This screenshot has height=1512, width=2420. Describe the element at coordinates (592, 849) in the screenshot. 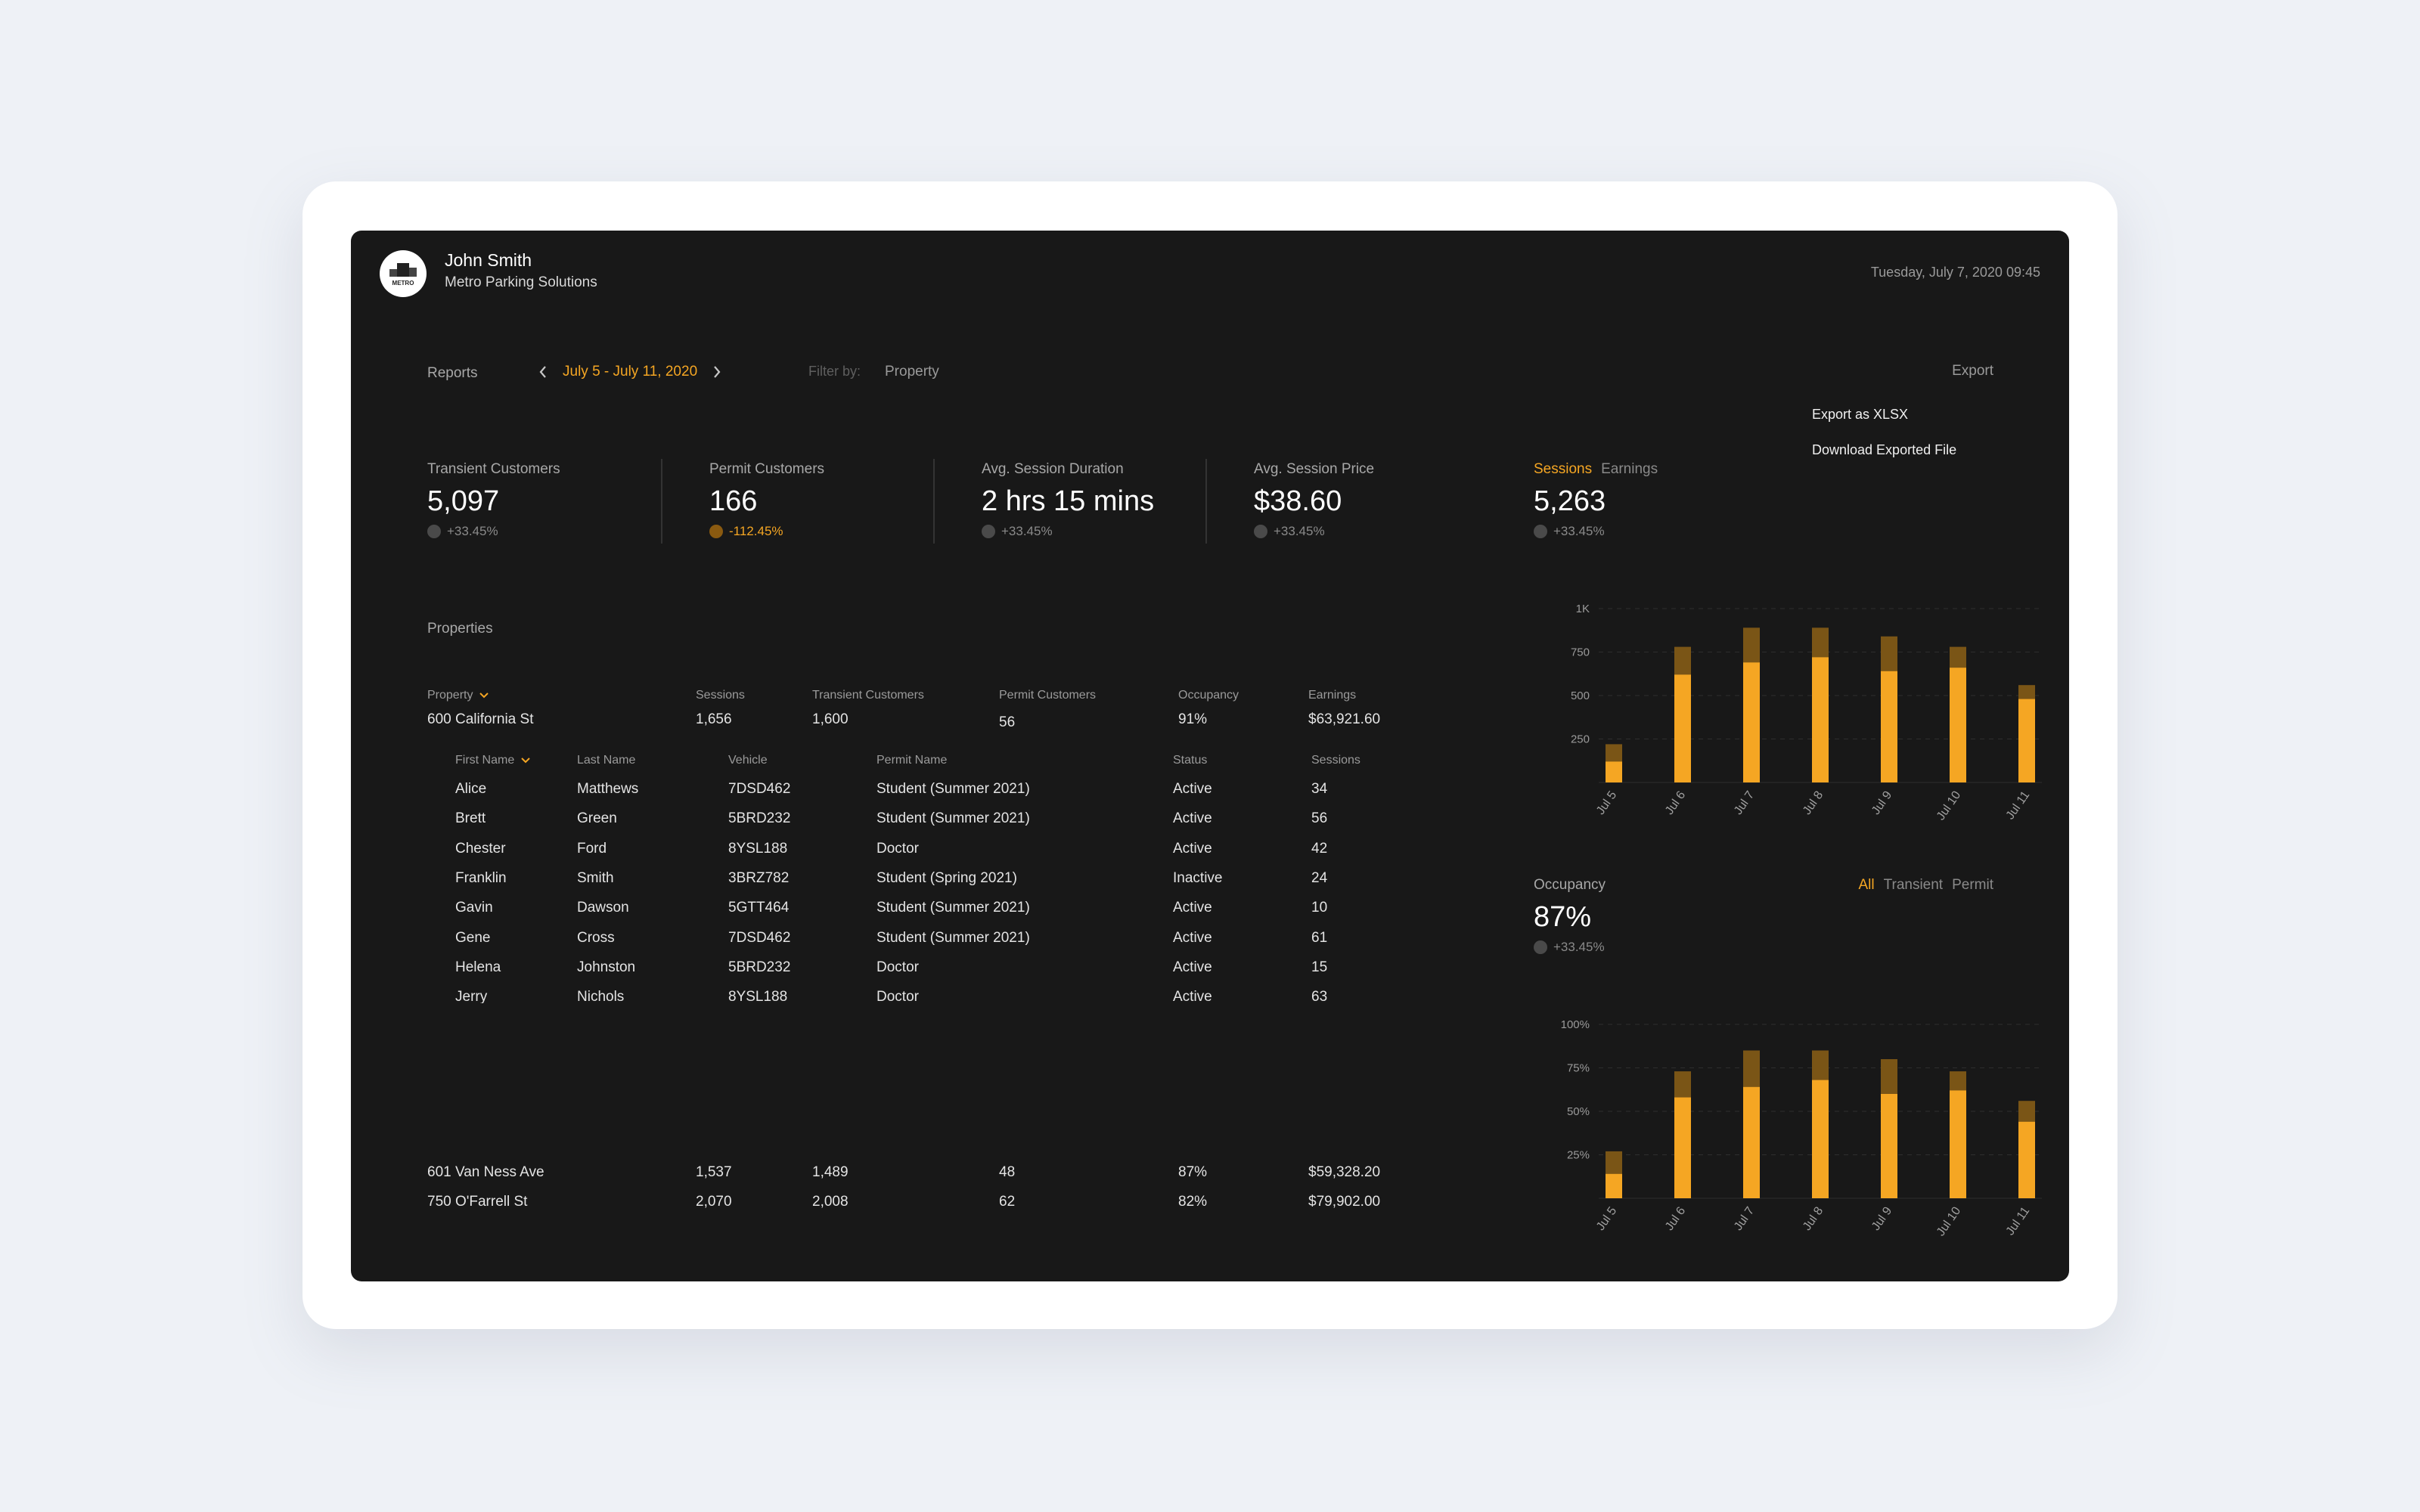

I see `last-name-cell: Ford` at that location.